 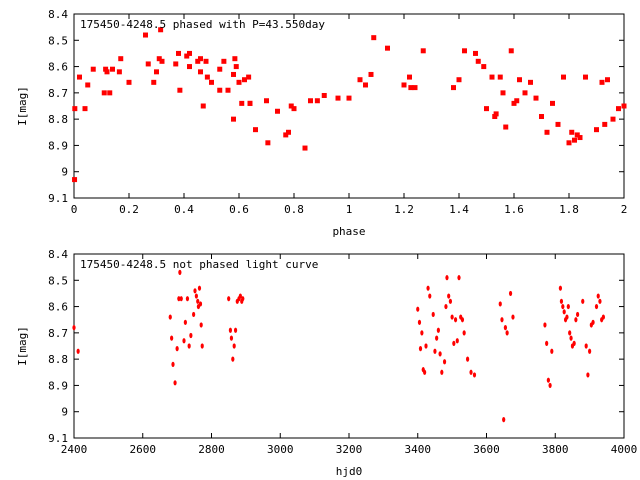 What do you see at coordinates (202, 24) in the screenshot?
I see `chart-title: 175450-4248.5 phased with P=43.550day` at bounding box center [202, 24].